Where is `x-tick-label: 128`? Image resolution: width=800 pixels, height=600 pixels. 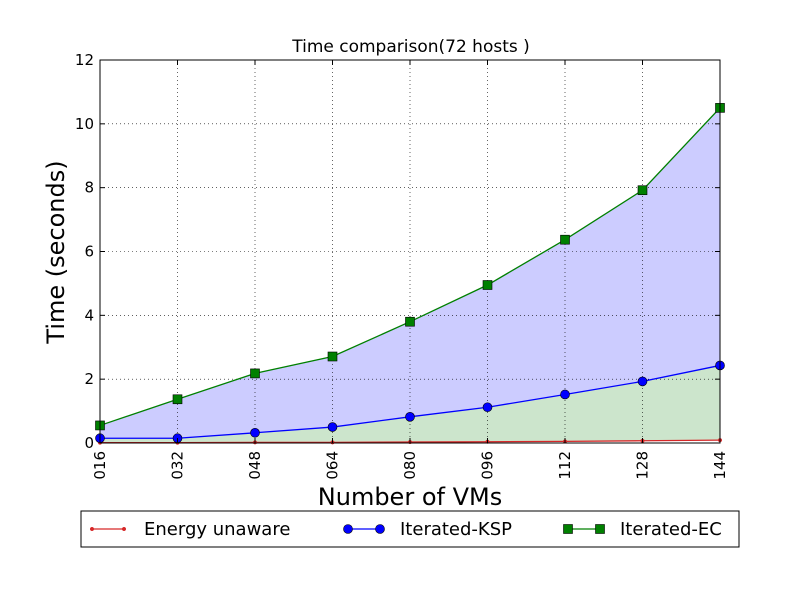 x-tick-label: 128 is located at coordinates (643, 465).